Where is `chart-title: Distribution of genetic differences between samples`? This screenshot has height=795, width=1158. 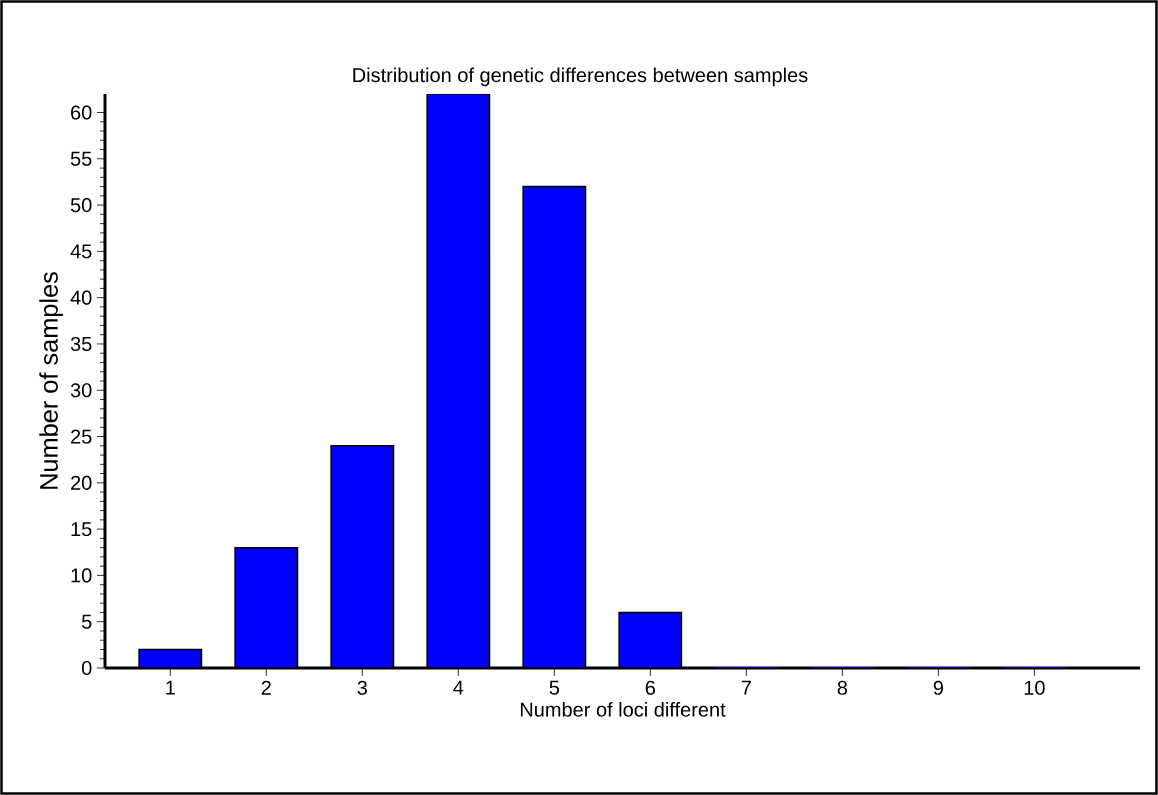
chart-title: Distribution of genetic differences between samples is located at coordinates (580, 77).